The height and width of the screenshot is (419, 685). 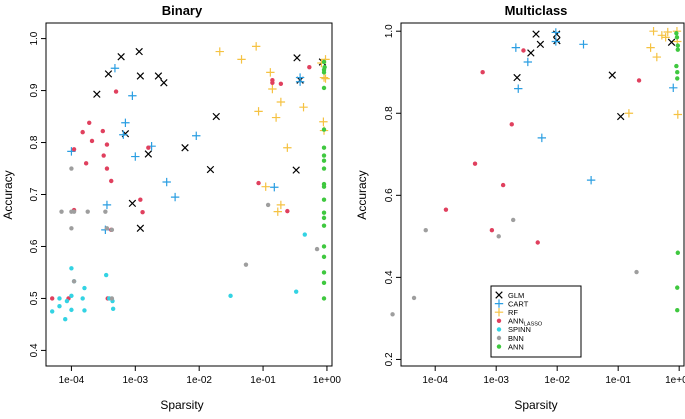 I want to click on legend-label-text: ANN, so click(x=516, y=346).